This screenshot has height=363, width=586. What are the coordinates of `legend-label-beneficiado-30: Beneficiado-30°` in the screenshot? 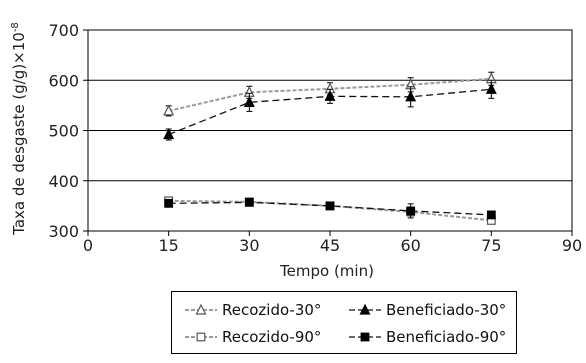 It's located at (446, 310).